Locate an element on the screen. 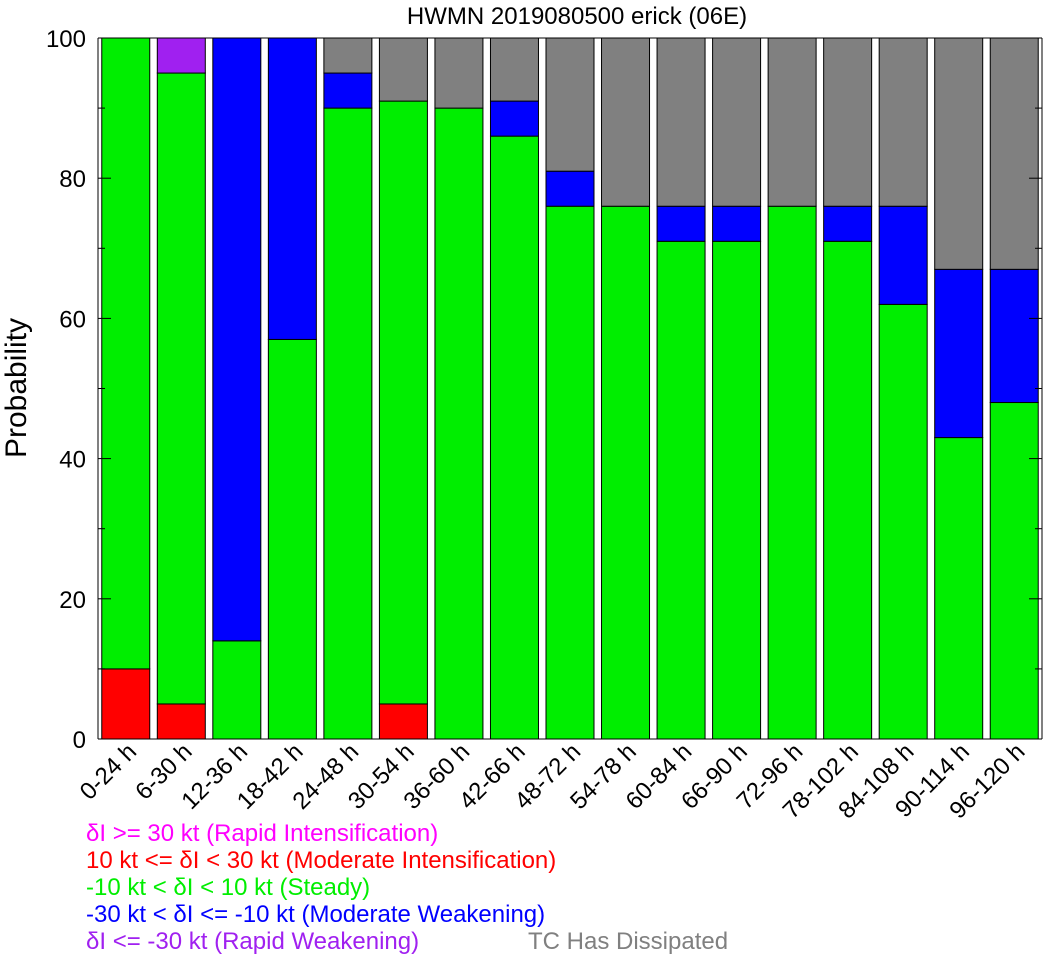 This screenshot has width=1057, height=960. bar-42-66-h-steady is located at coordinates (514, 437).